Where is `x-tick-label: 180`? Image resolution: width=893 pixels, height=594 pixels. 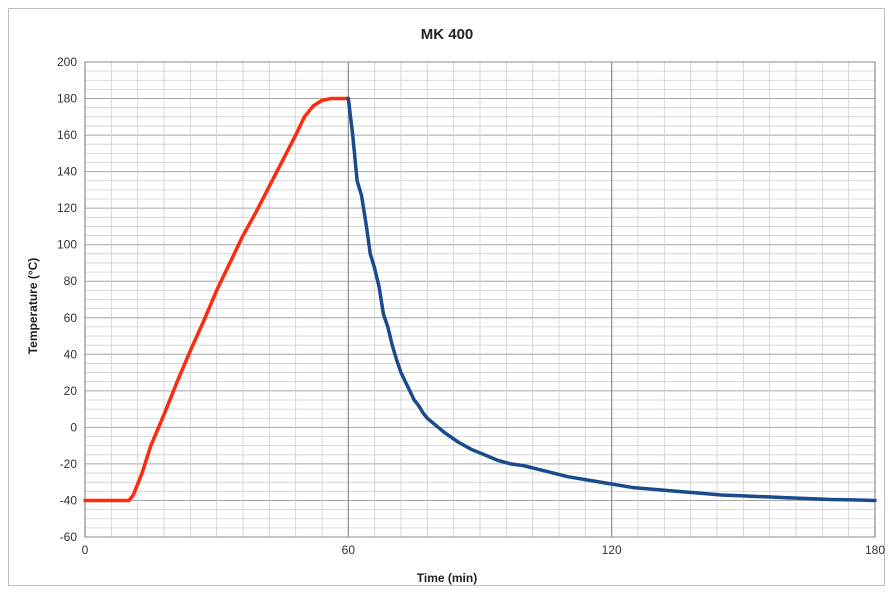 x-tick-label: 180 is located at coordinates (875, 550).